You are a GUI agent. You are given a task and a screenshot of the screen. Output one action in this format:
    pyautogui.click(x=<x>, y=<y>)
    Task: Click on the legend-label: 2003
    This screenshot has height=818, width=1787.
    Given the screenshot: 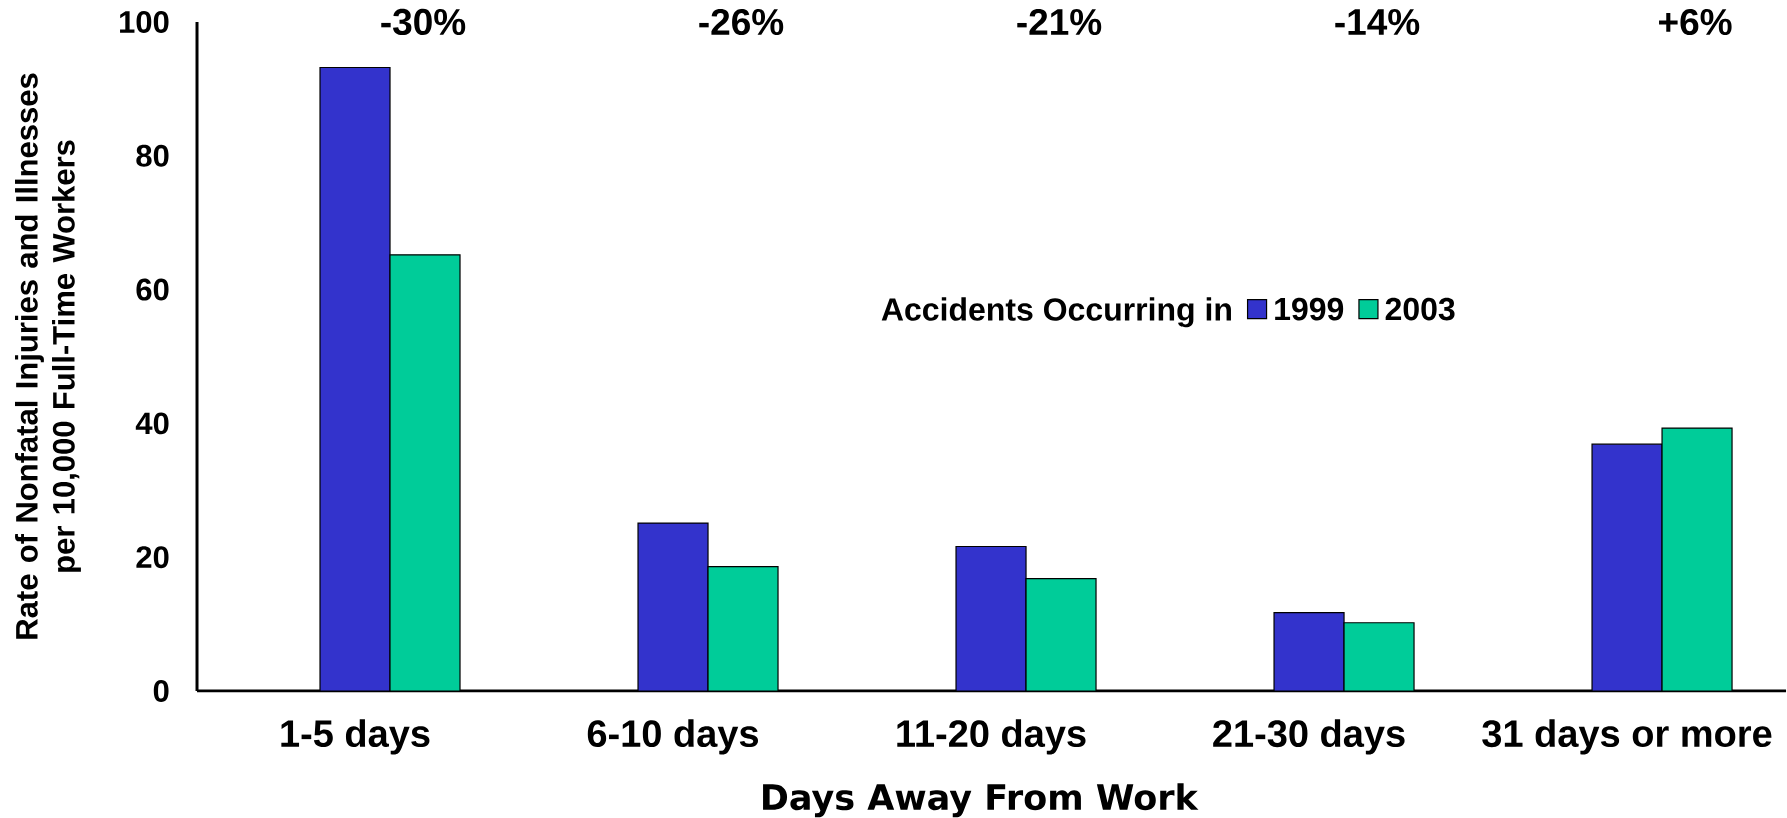 What is the action you would take?
    pyautogui.click(x=1420, y=309)
    